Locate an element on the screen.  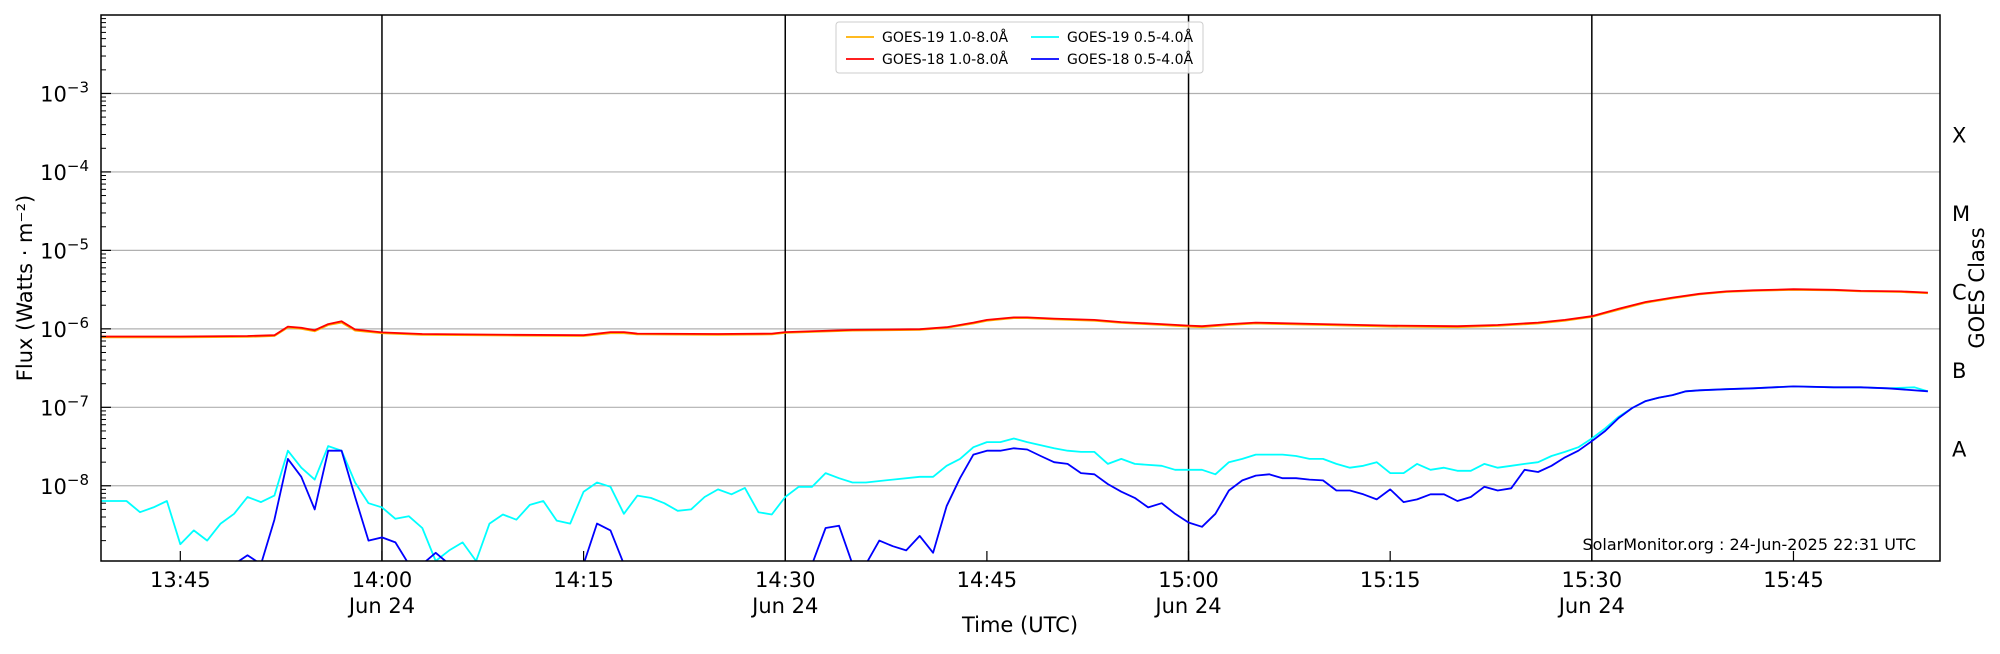
x-tick-label: 14:45 is located at coordinates (987, 580).